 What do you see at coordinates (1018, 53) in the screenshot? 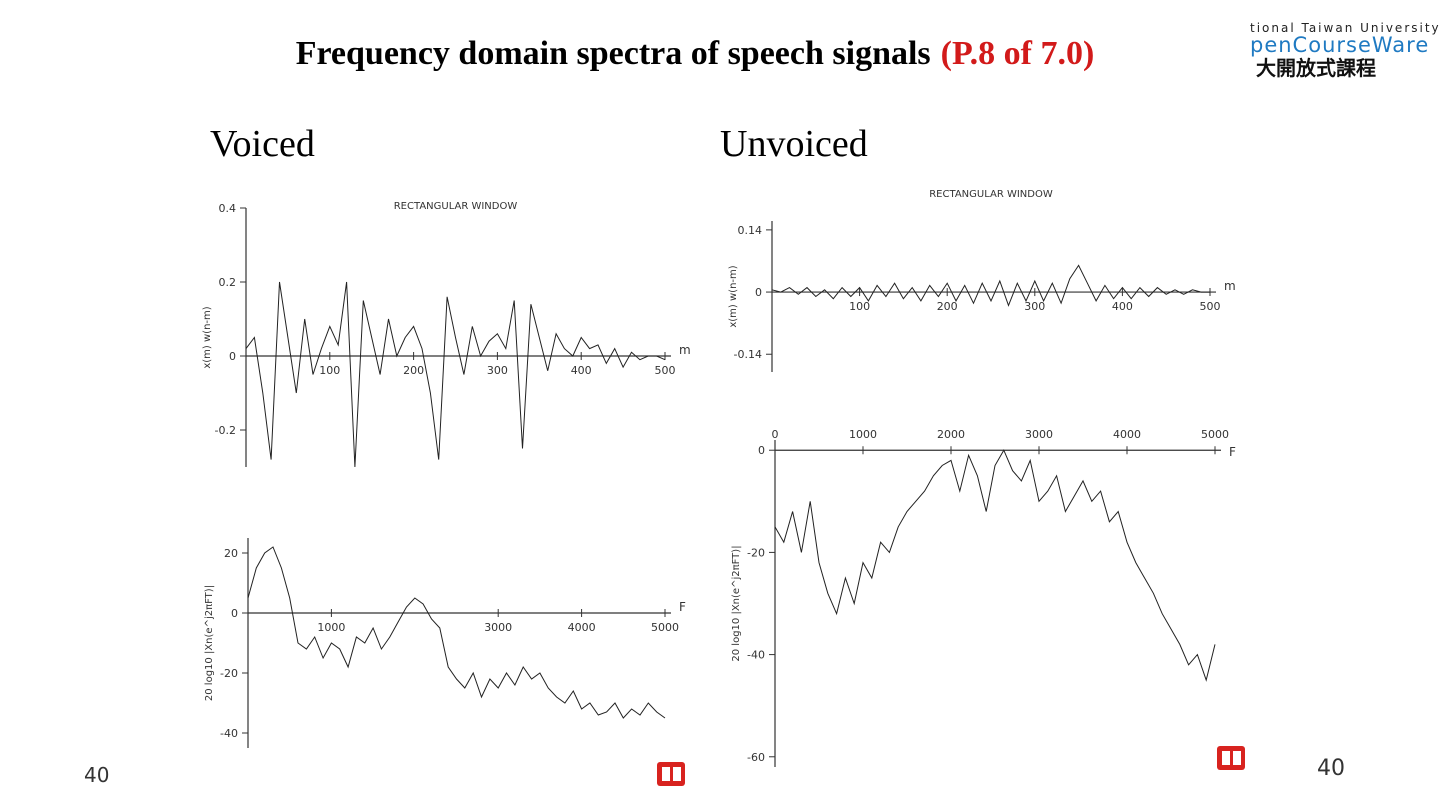
I see `title-highlight: (P.8 of 7.0)` at bounding box center [1018, 53].